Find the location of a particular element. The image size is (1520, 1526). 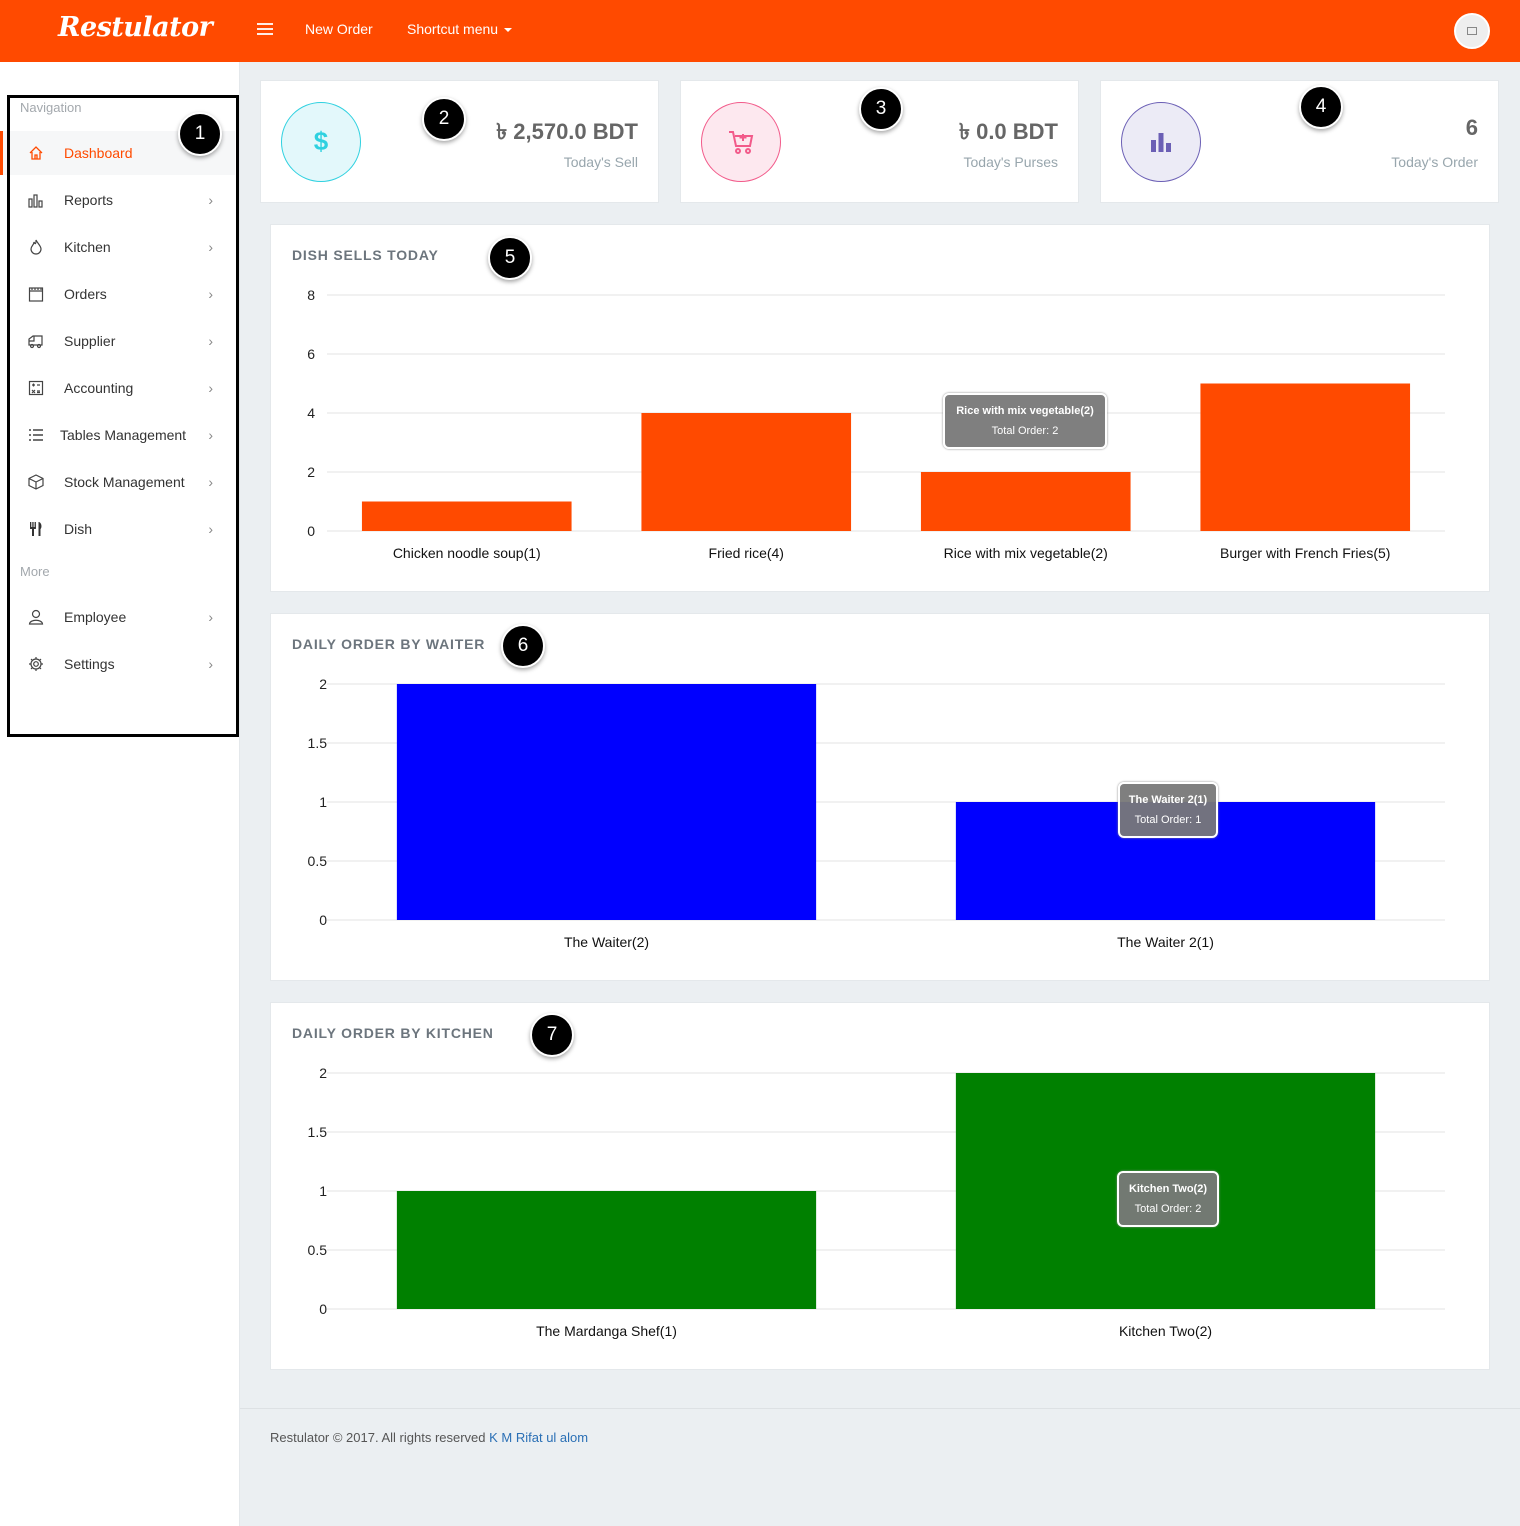

user-avatar is located at coordinates (1472, 31).